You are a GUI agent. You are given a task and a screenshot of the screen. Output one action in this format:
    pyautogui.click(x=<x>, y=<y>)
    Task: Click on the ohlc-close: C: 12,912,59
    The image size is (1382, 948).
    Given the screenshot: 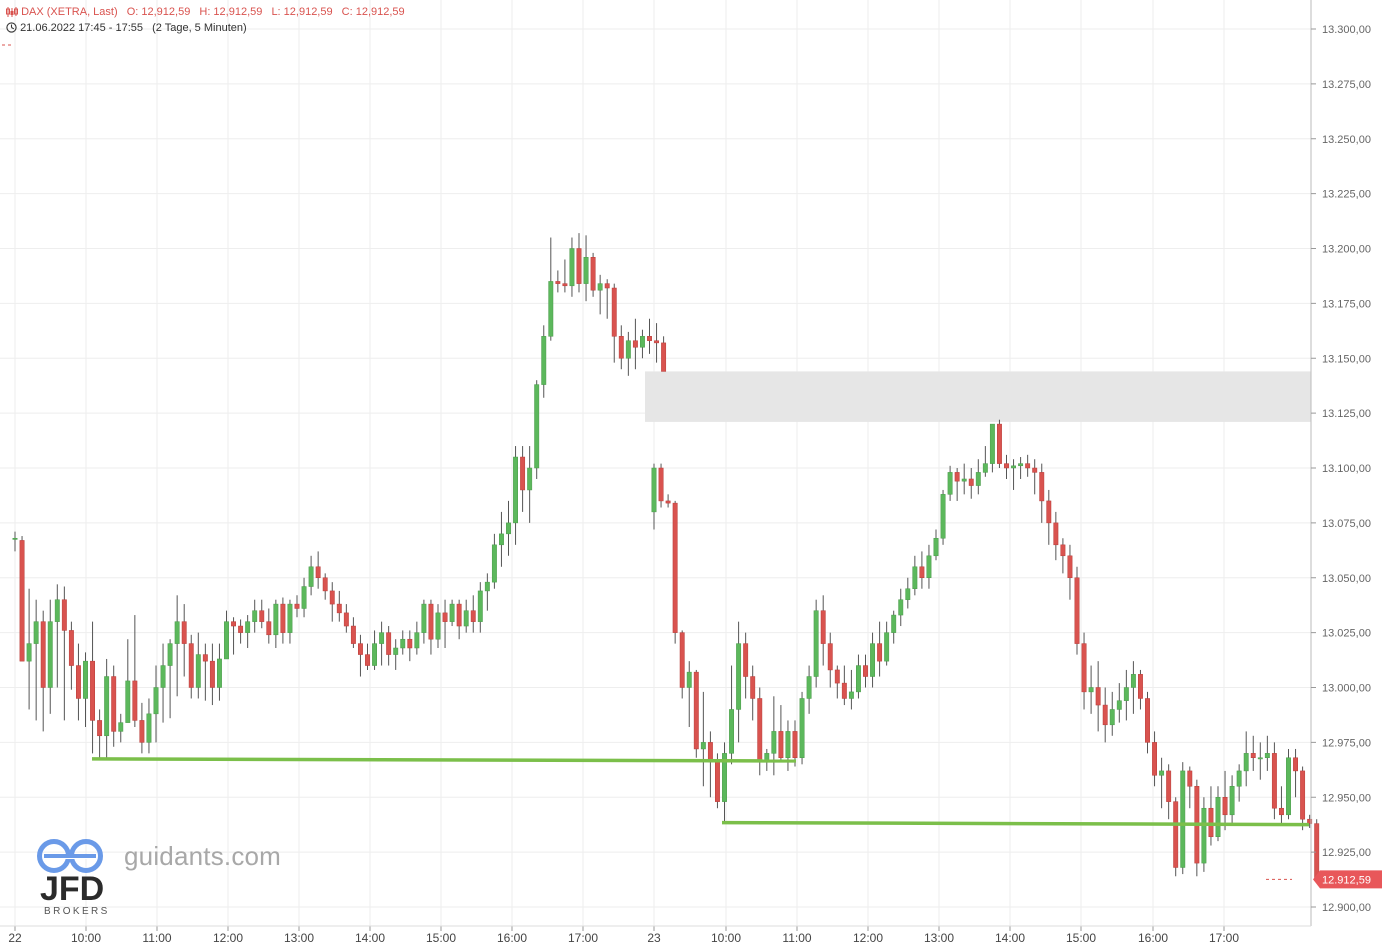 What is the action you would take?
    pyautogui.click(x=373, y=12)
    